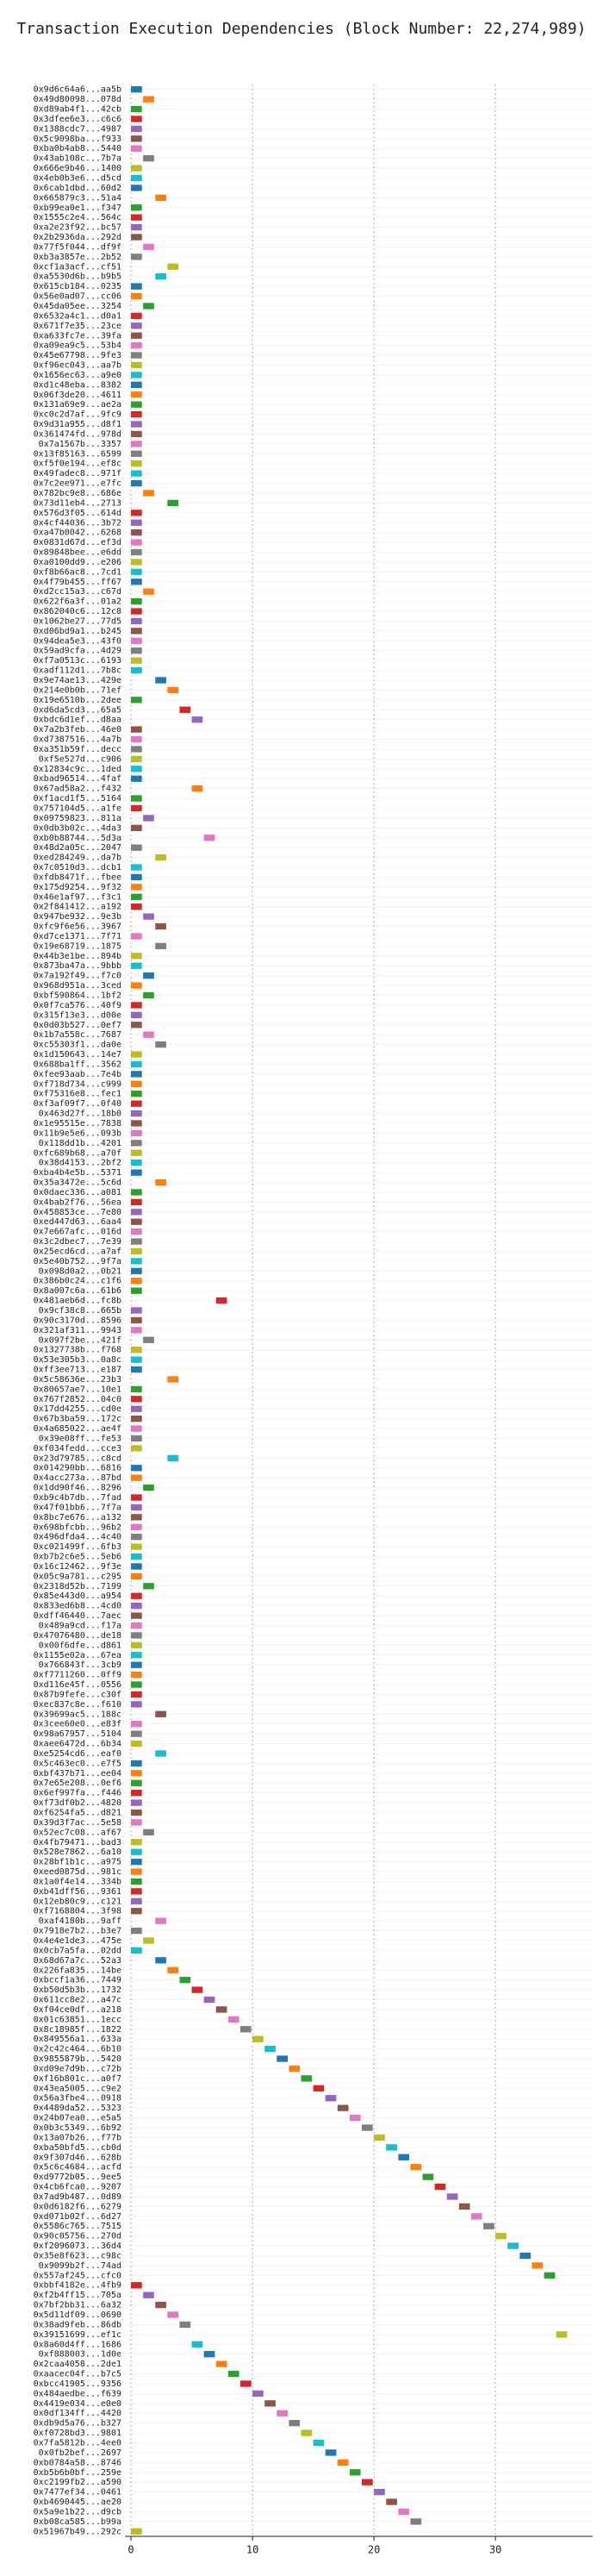 Image resolution: width=603 pixels, height=2576 pixels. I want to click on y-tick-label: 0xbccf1a36...7449, so click(77, 1980).